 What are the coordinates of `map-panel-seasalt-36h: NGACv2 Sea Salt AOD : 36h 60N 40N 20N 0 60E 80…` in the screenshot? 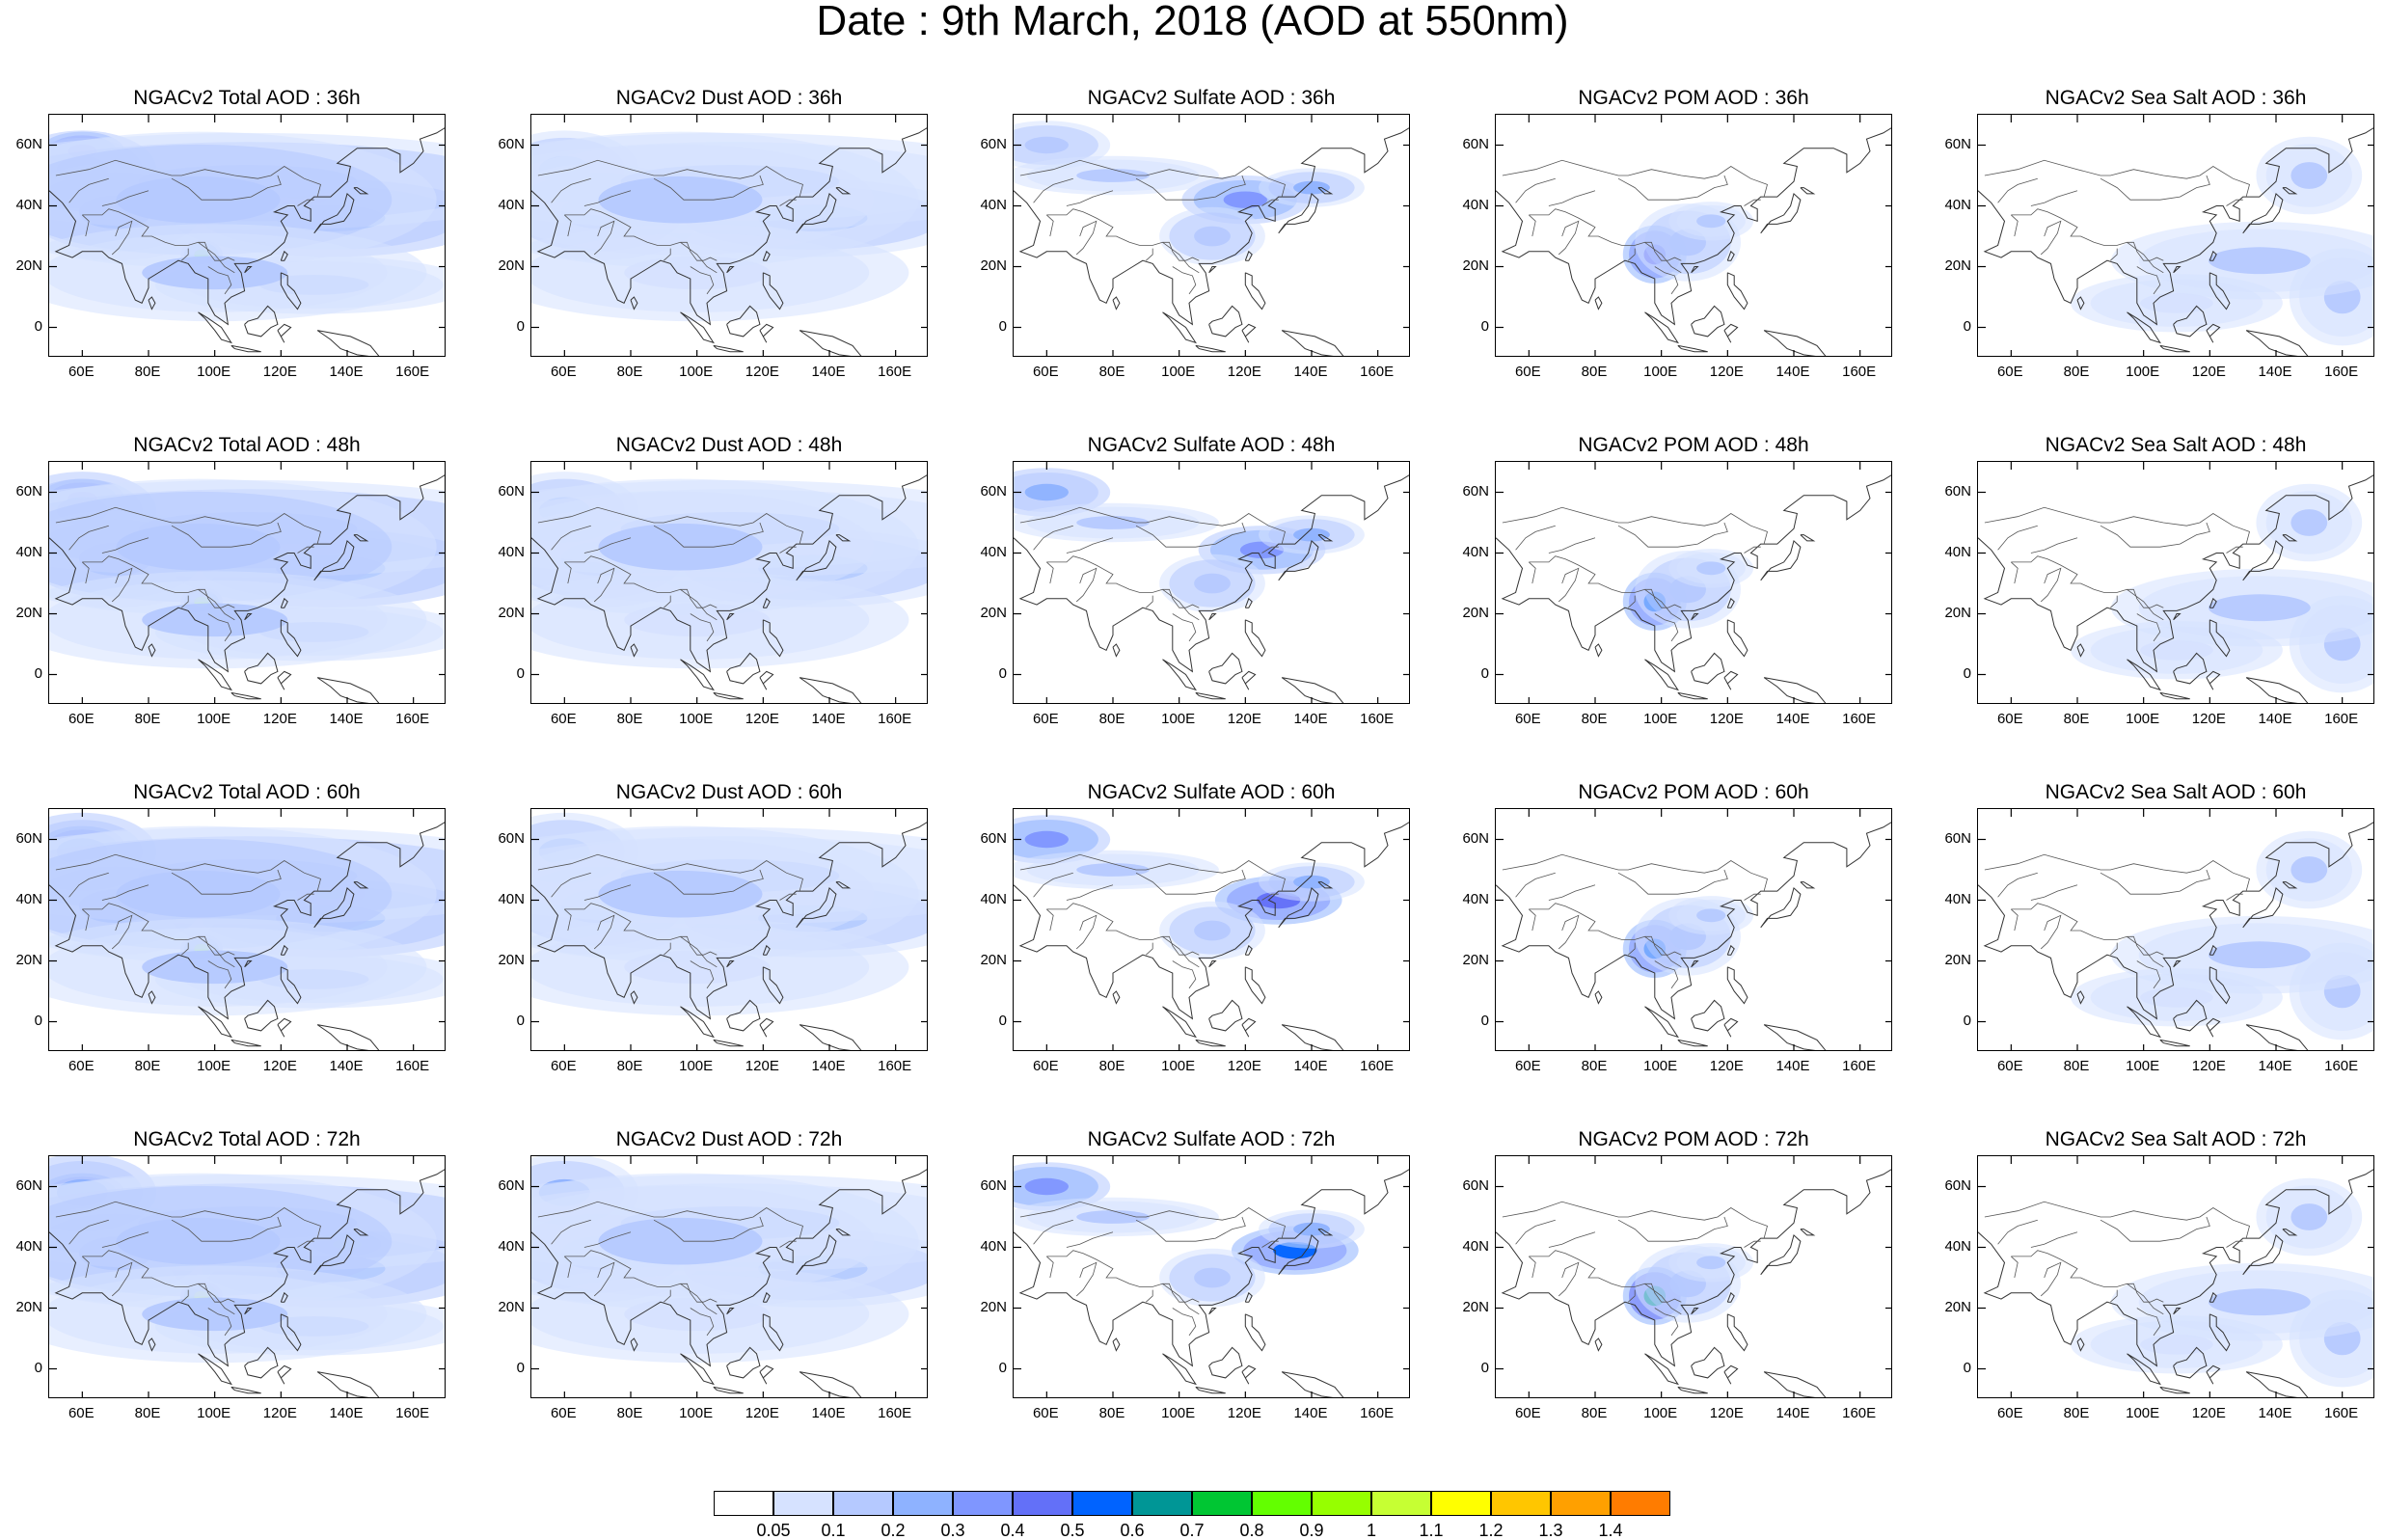 It's located at (2159, 241).